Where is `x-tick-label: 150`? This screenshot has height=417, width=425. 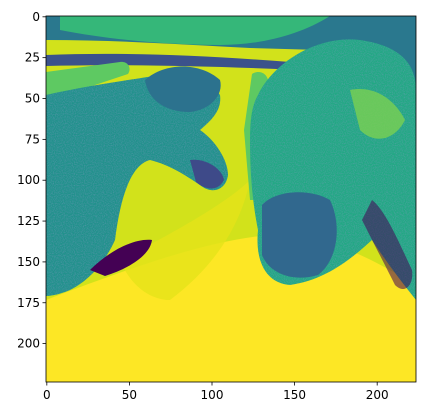 x-tick-label: 150 is located at coordinates (294, 395).